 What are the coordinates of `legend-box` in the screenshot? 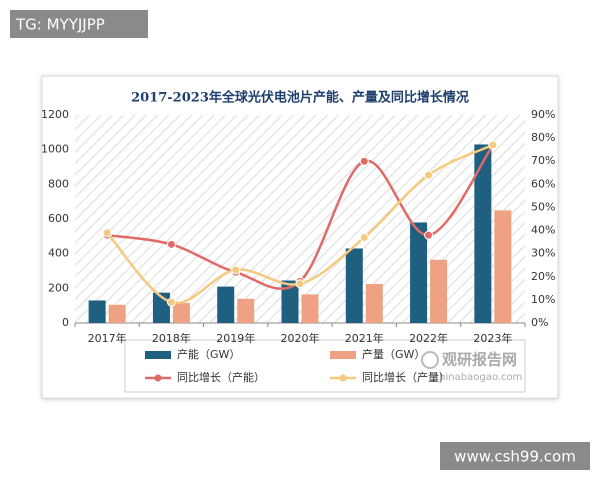 It's located at (325, 366).